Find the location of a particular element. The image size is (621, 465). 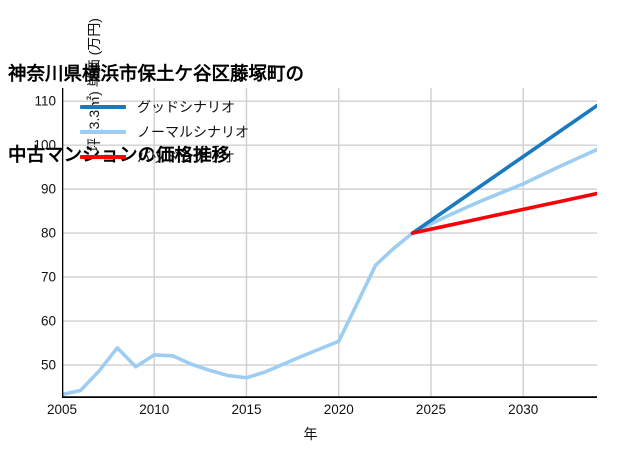

legend-swatch-icon-bad is located at coordinates (103, 156).